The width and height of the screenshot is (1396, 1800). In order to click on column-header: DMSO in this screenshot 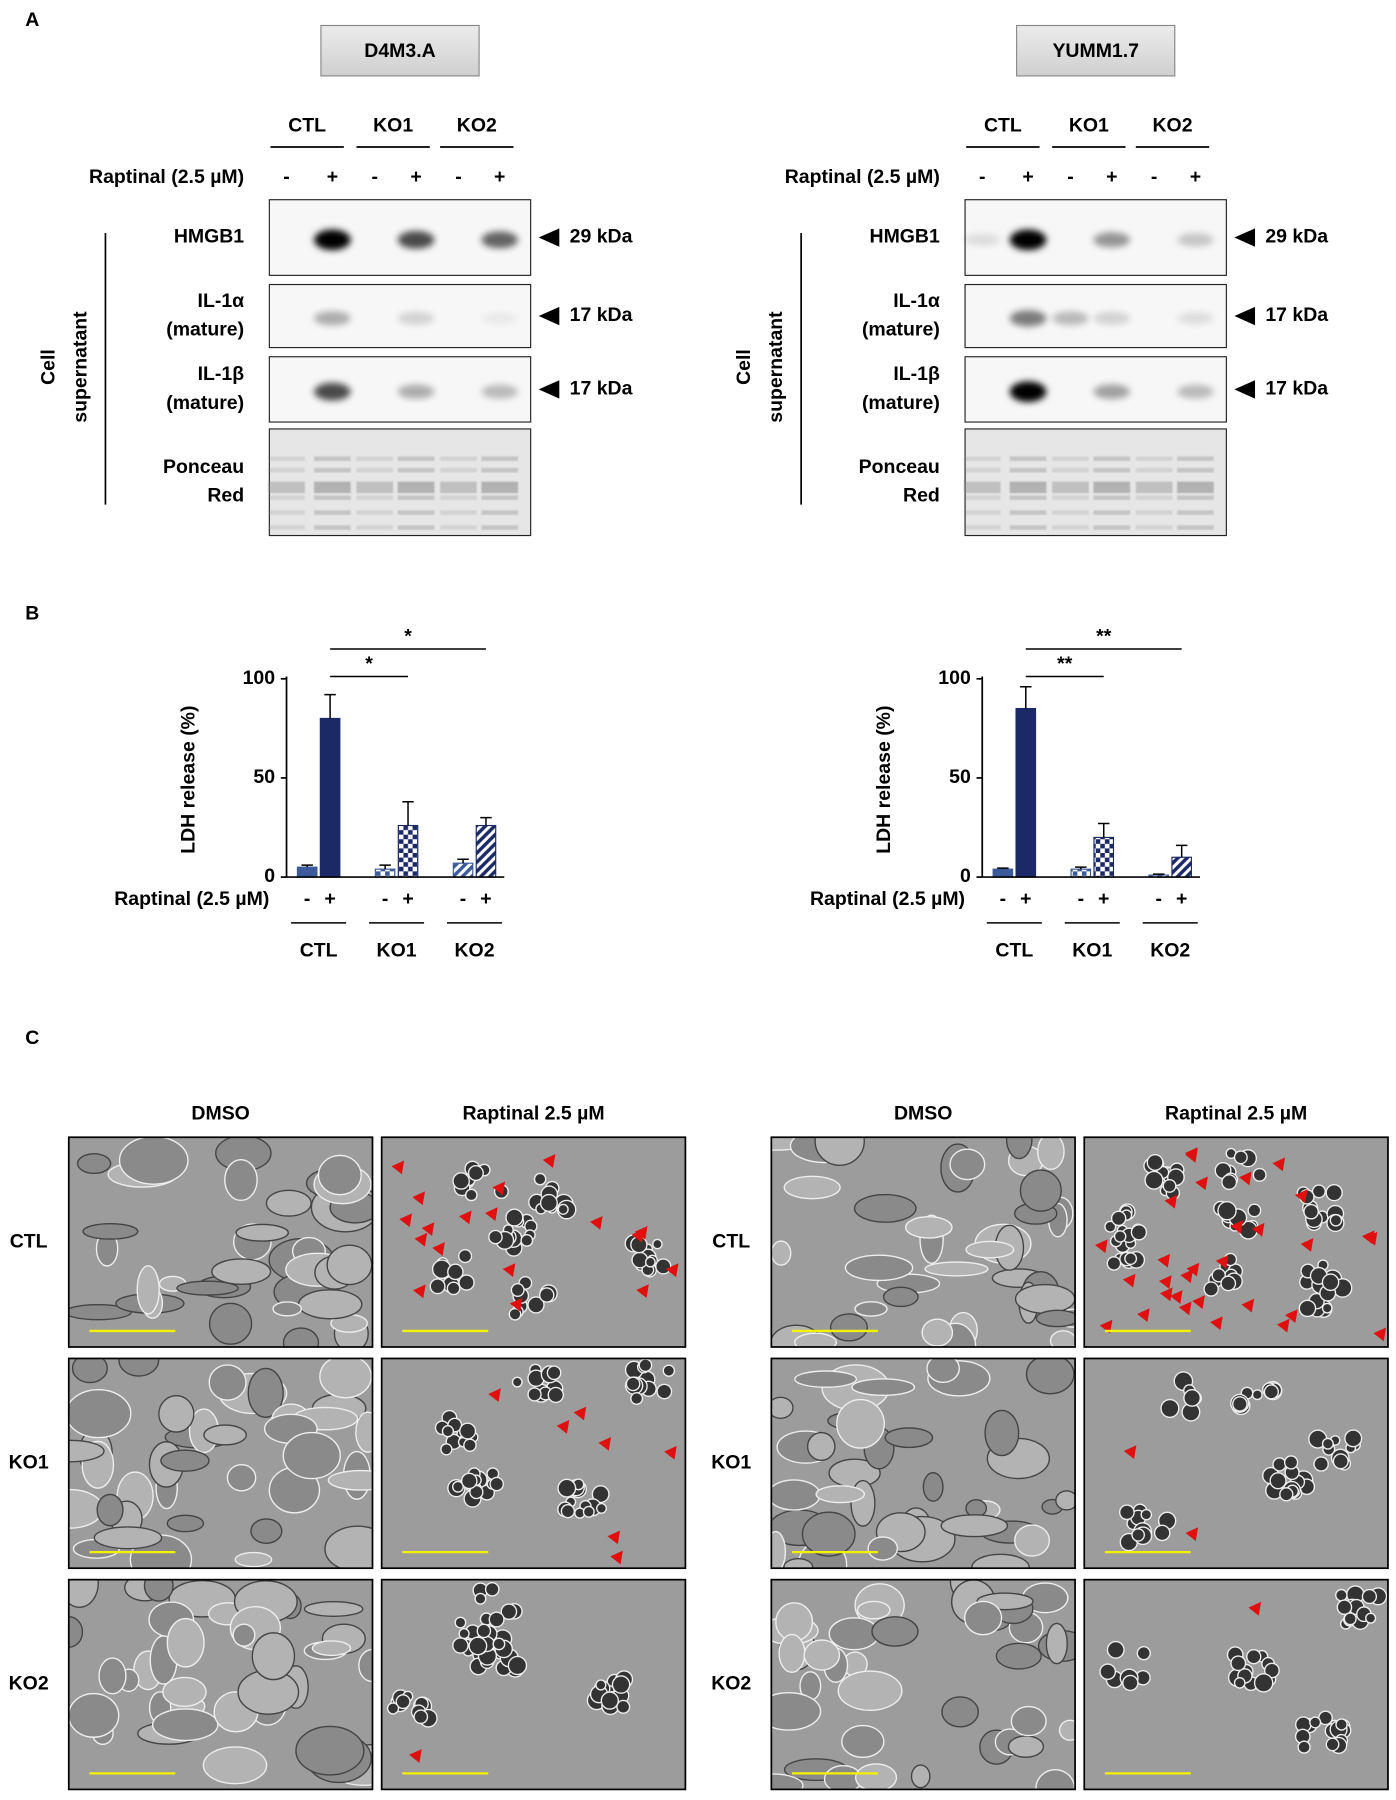, I will do `click(220, 1113)`.